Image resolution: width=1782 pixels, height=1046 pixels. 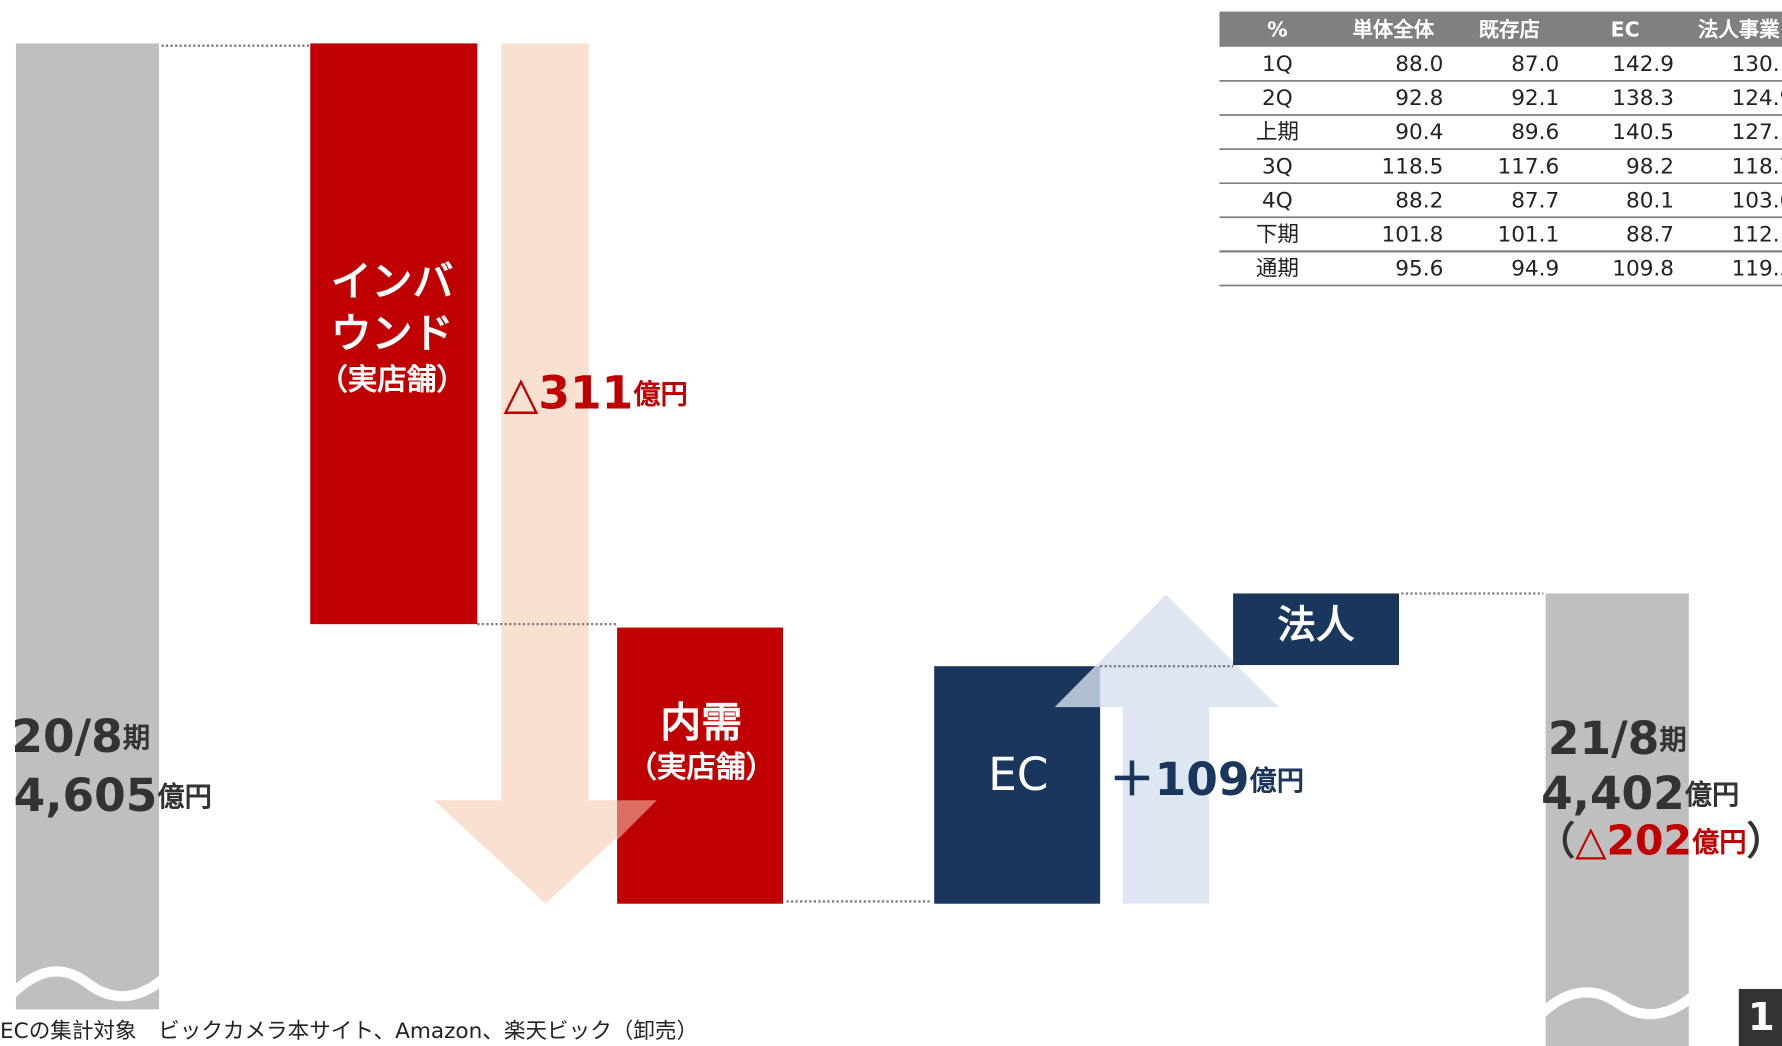 I want to click on table-cell: 88.2, so click(x=1419, y=200).